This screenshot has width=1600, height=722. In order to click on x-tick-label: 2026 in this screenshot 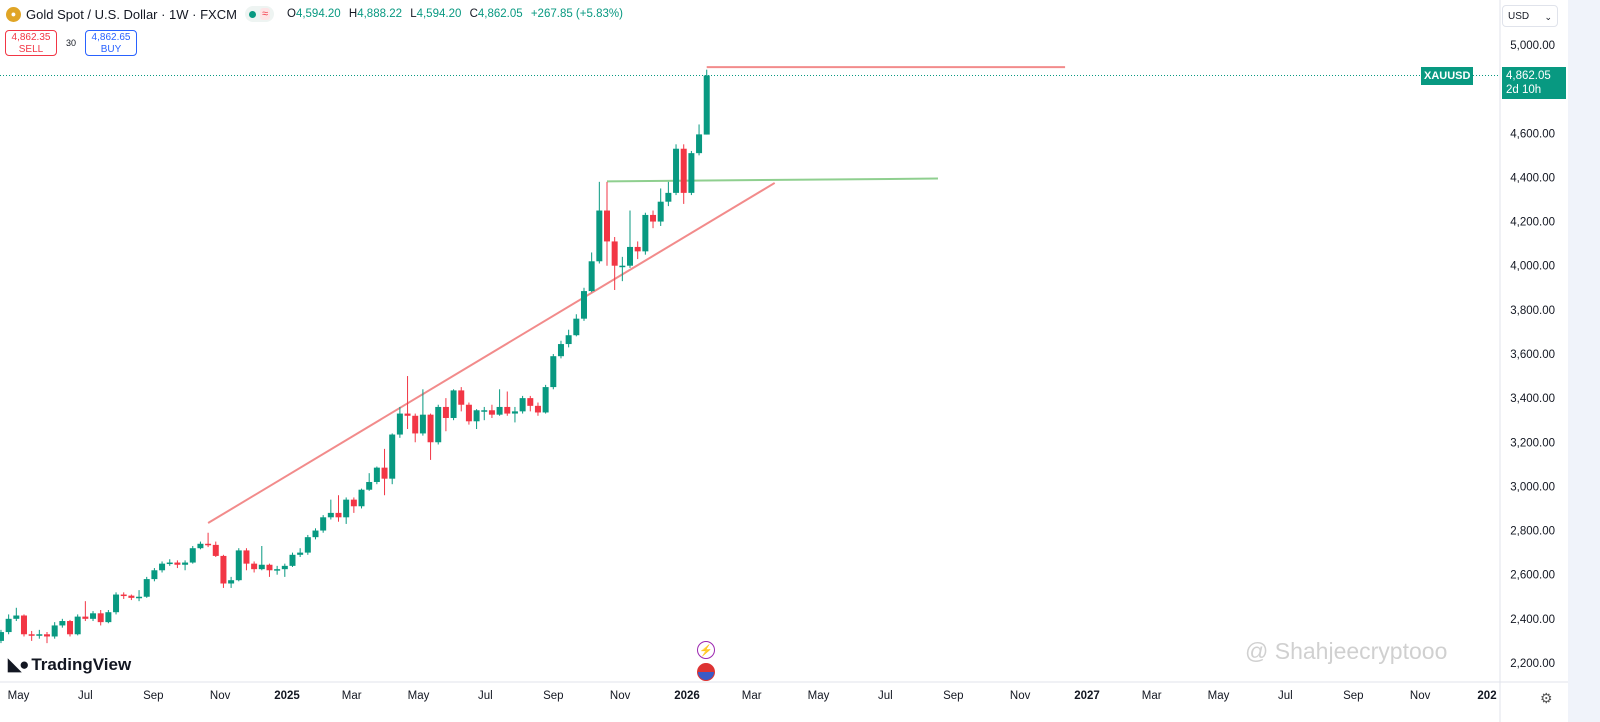, I will do `click(687, 696)`.